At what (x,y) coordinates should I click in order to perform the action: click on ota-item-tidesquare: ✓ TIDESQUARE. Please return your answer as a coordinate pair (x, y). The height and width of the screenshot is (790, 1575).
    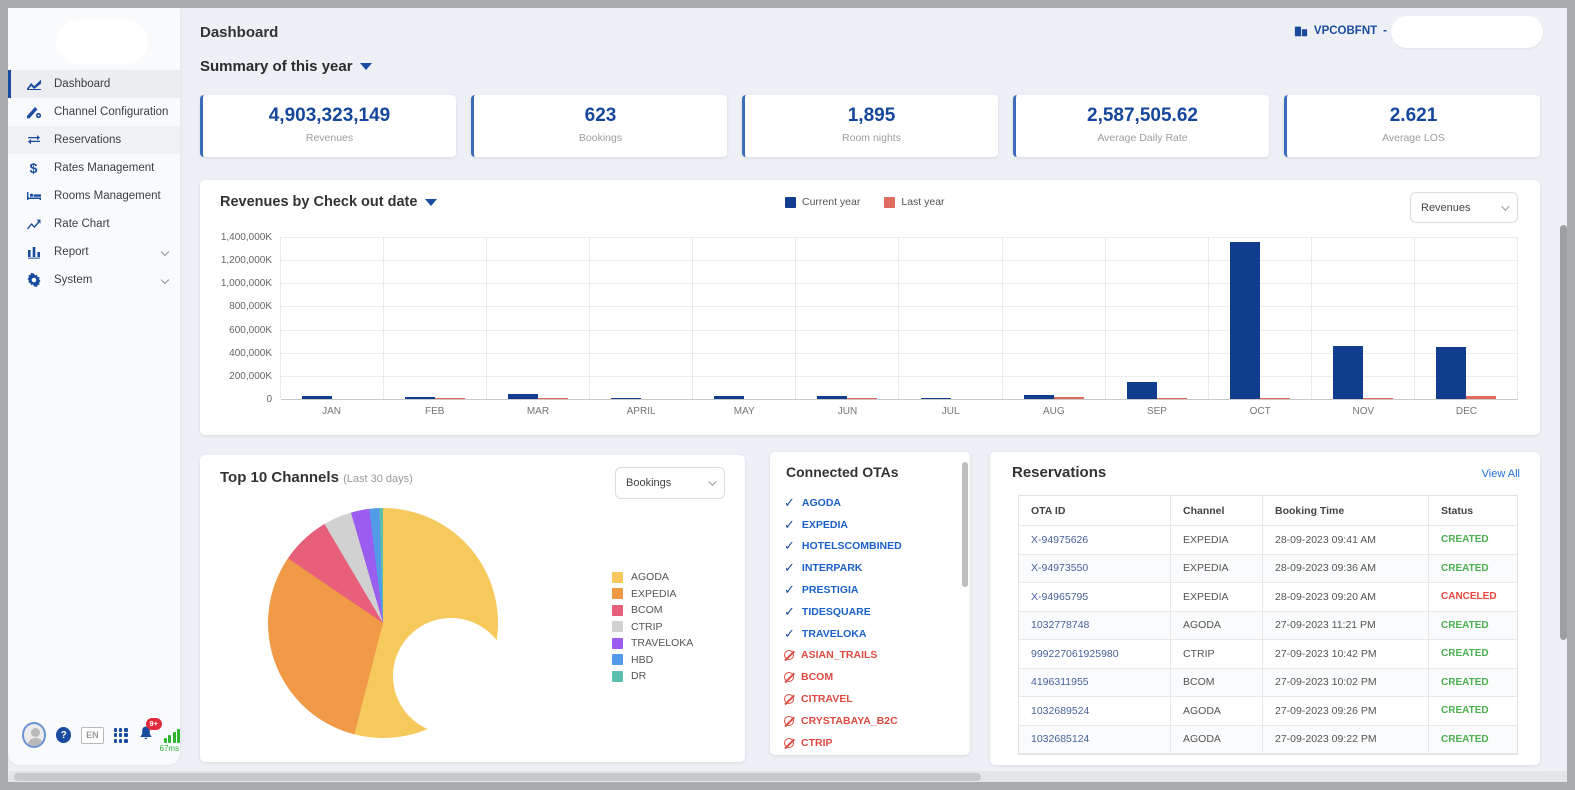
    Looking at the image, I should click on (872, 612).